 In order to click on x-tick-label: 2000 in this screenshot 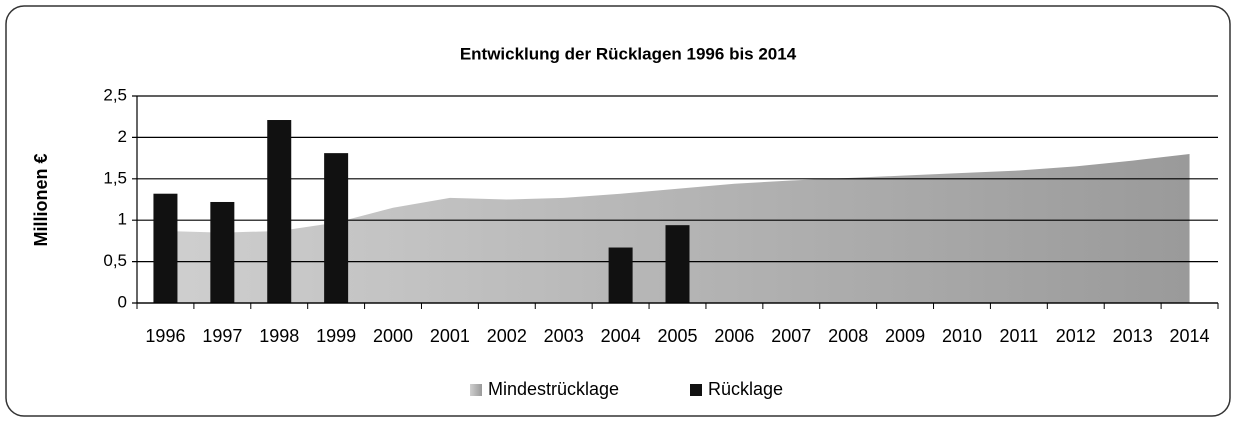, I will do `click(393, 336)`.